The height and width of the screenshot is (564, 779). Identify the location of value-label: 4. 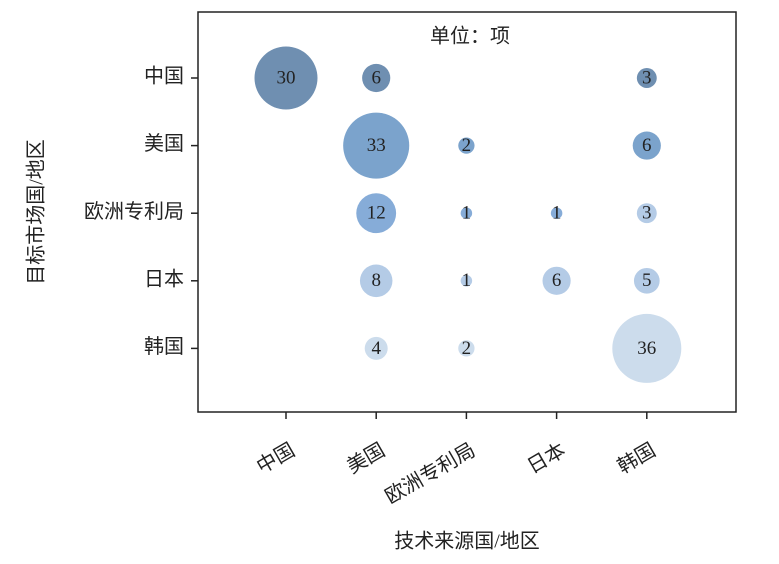
(376, 348).